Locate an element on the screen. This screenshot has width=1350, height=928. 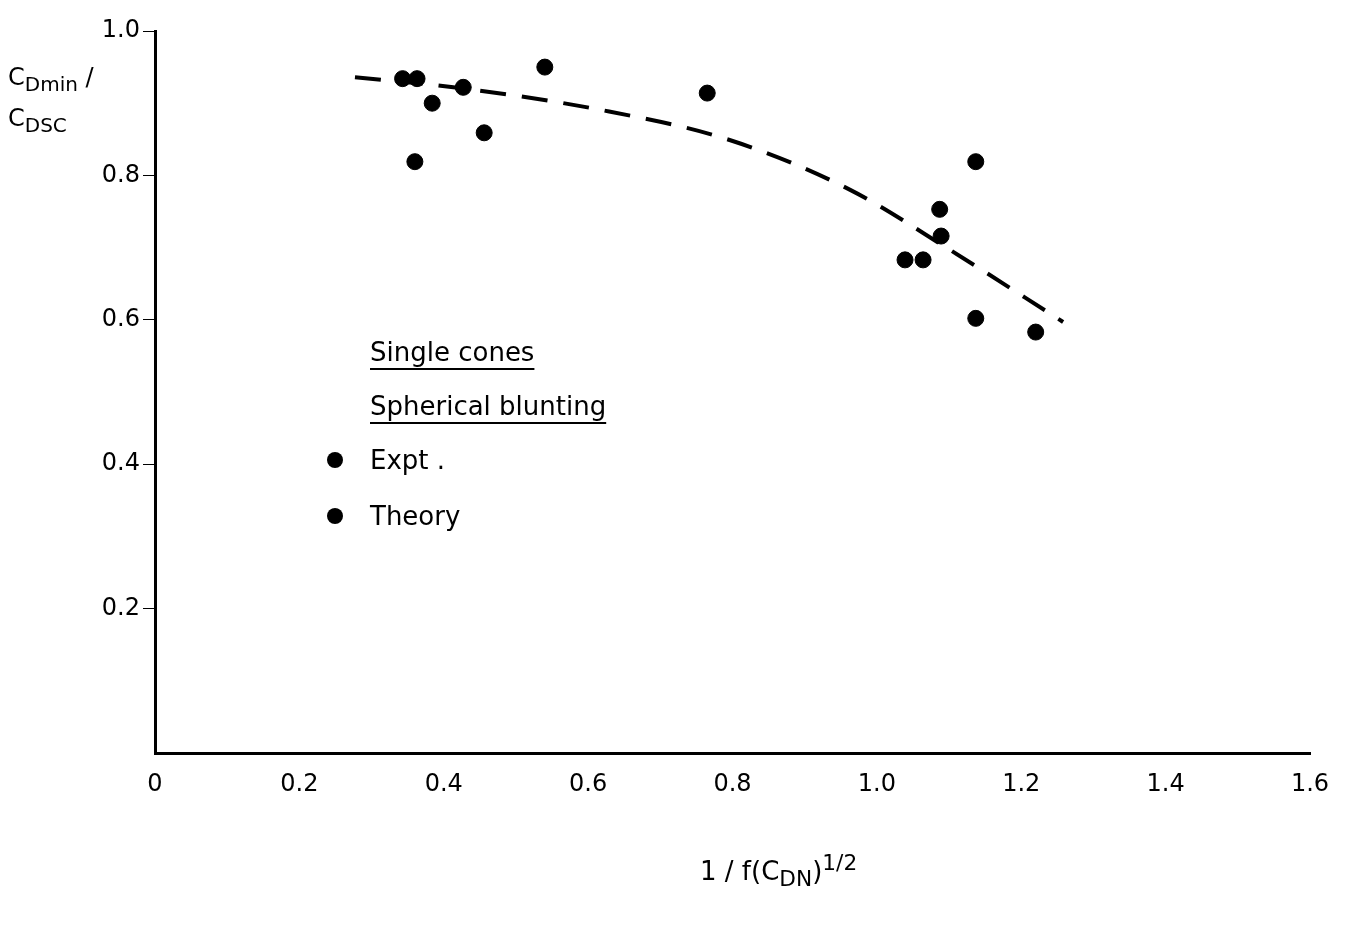
x-tick-label: 0 is located at coordinates (155, 782).